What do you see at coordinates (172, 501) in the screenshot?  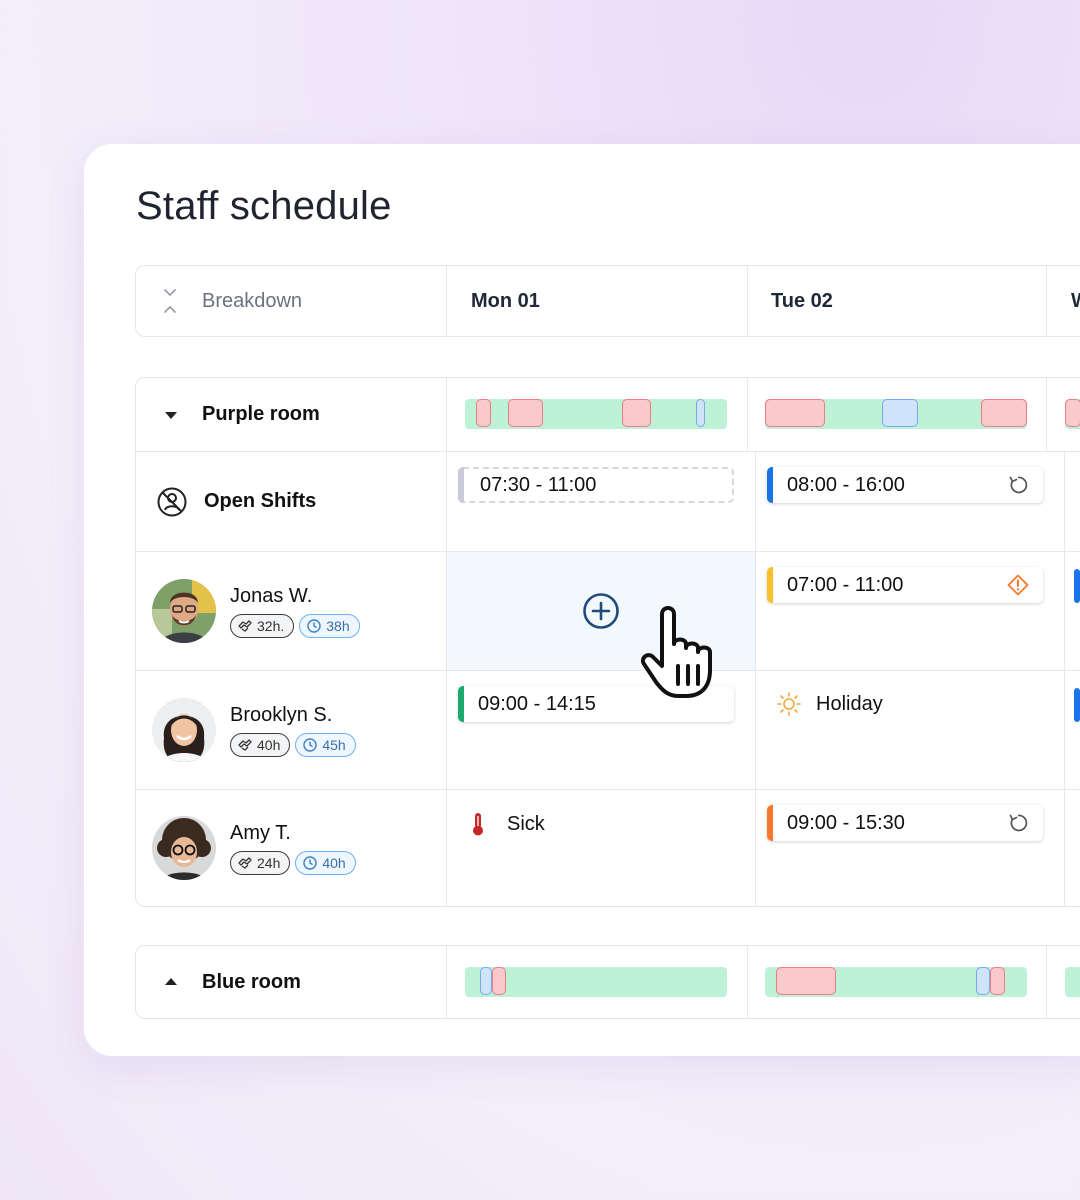 I see `open-shifts-icon` at bounding box center [172, 501].